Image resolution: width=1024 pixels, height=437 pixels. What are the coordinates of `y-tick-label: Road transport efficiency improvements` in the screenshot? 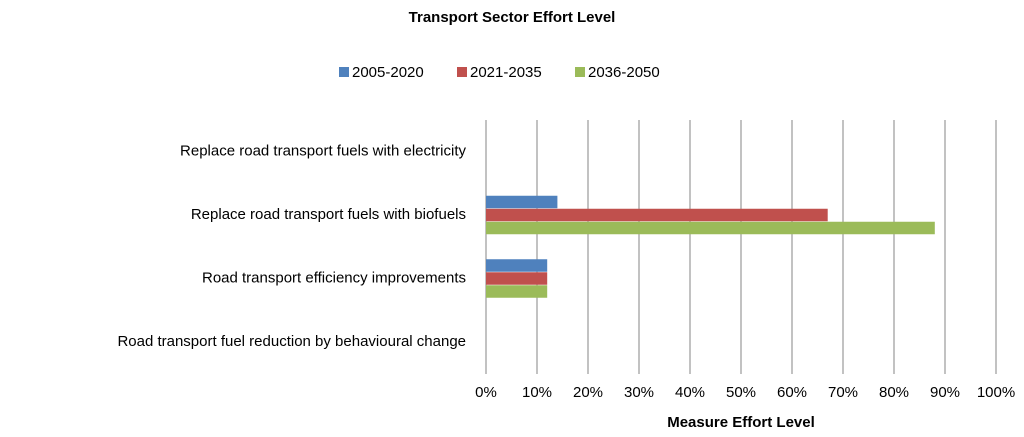 It's located at (334, 278).